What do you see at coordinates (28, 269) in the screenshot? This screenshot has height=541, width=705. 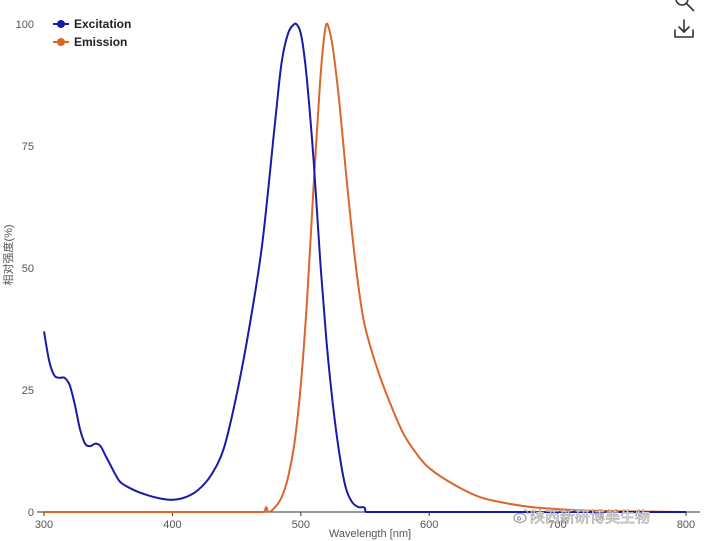 I see `y-tick-label: 50` at bounding box center [28, 269].